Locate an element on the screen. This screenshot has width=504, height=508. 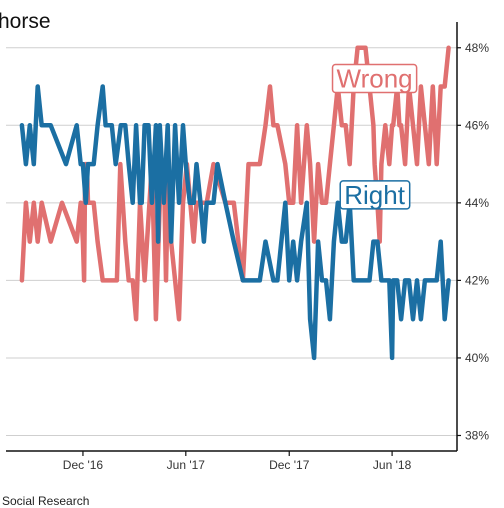
series-label-box-right is located at coordinates (375, 195).